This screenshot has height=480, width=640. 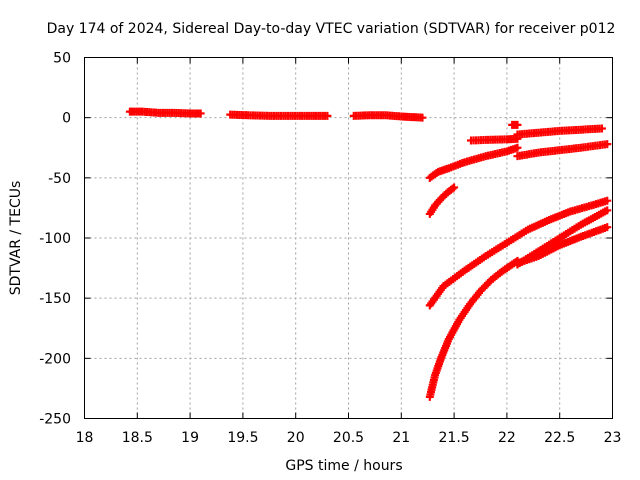 What do you see at coordinates (55, 420) in the screenshot?
I see `y-tick-label: -250` at bounding box center [55, 420].